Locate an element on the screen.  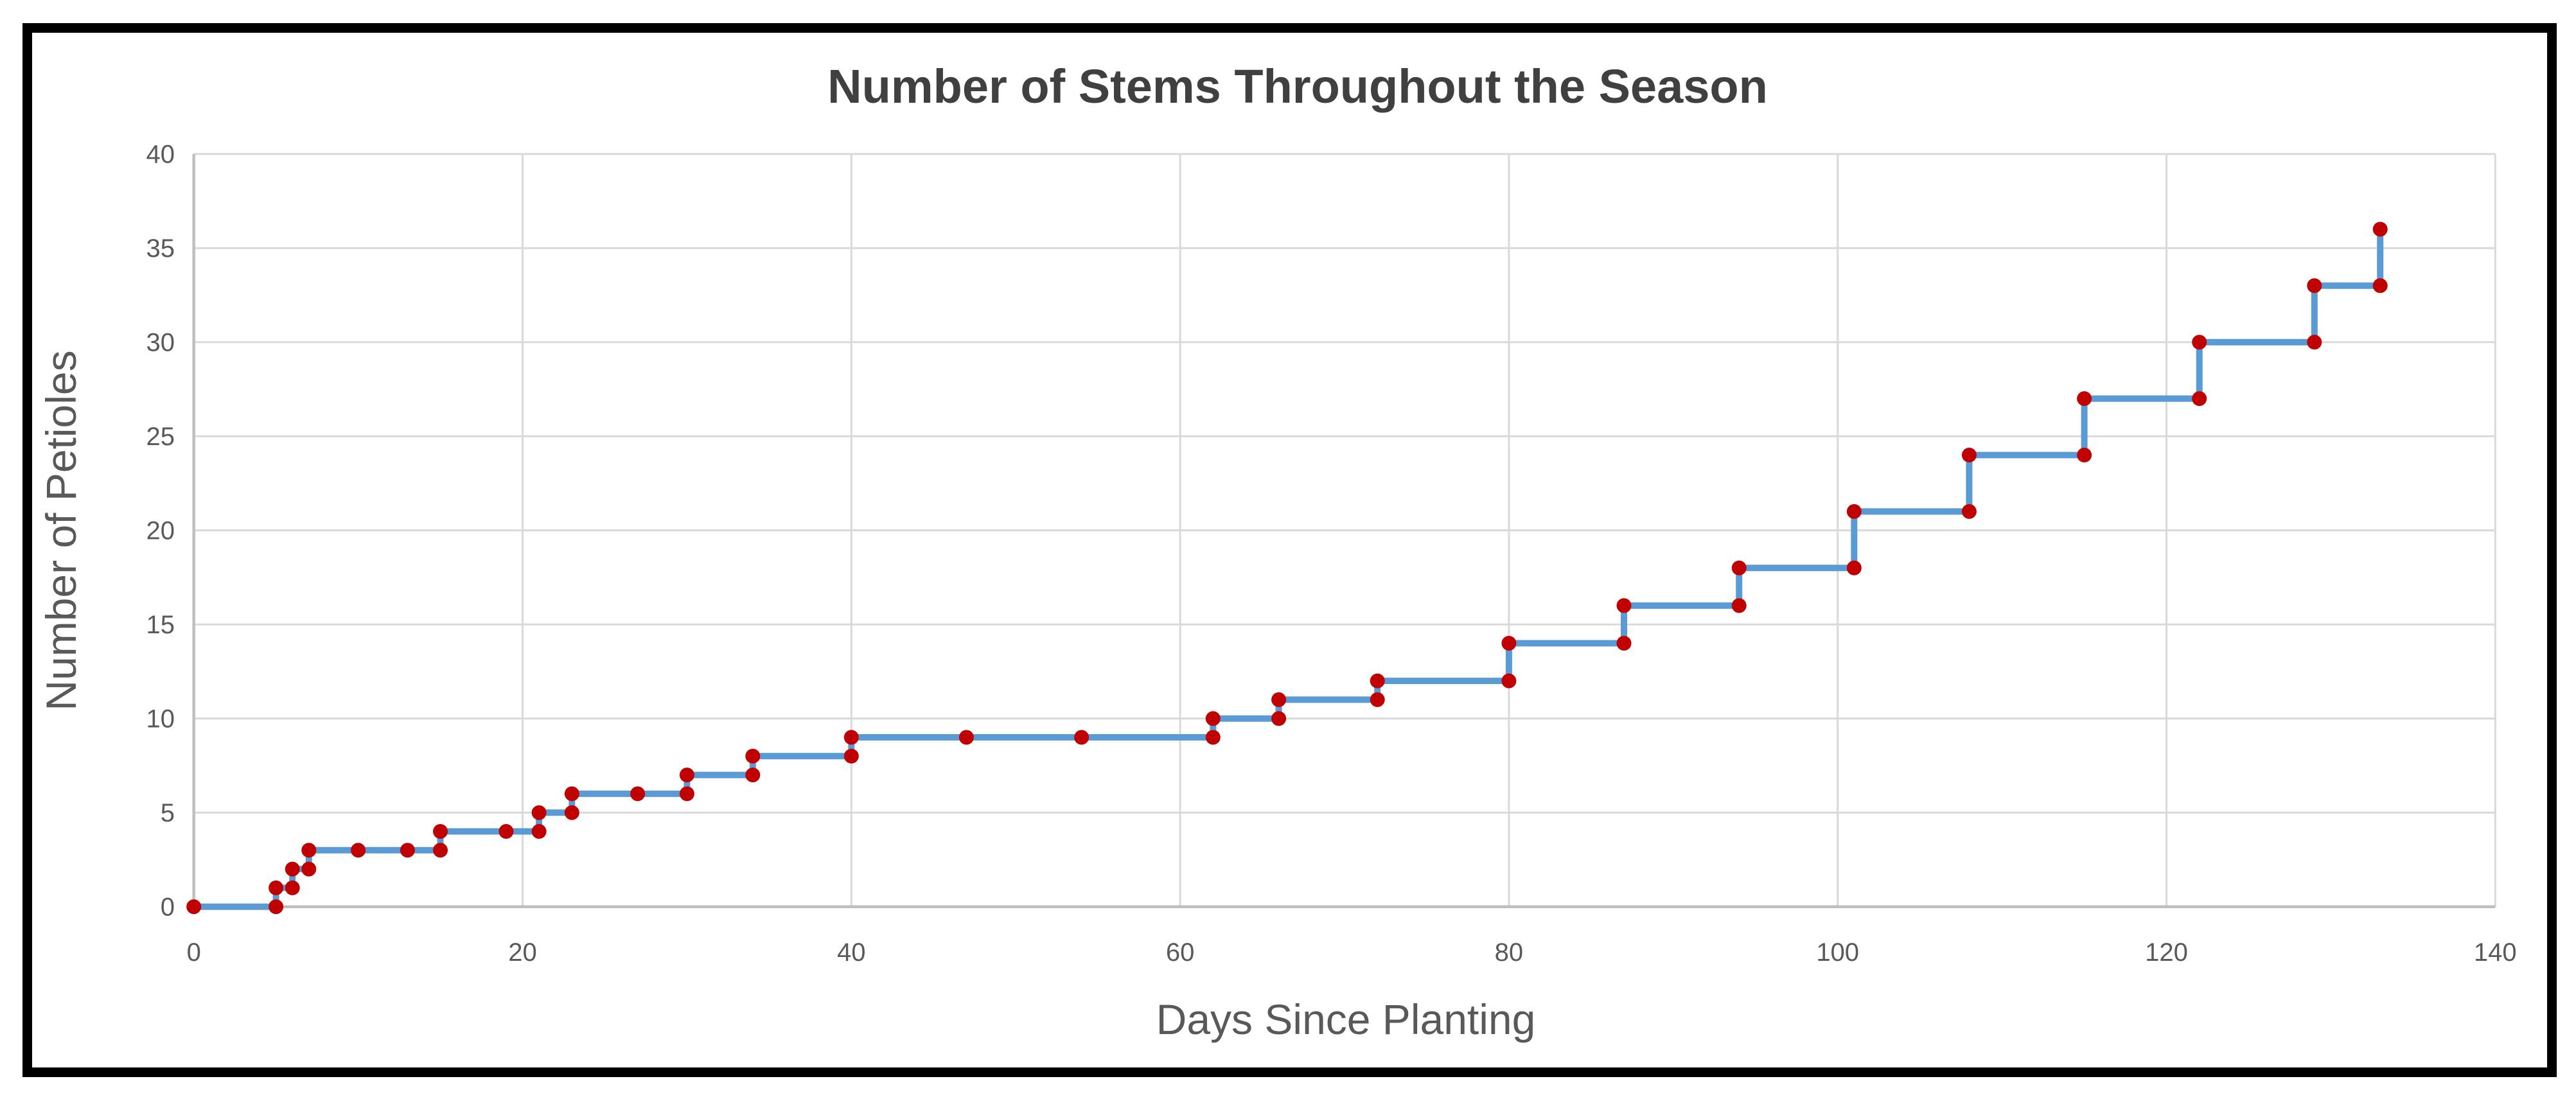
x-tick-label: 80 is located at coordinates (1509, 952).